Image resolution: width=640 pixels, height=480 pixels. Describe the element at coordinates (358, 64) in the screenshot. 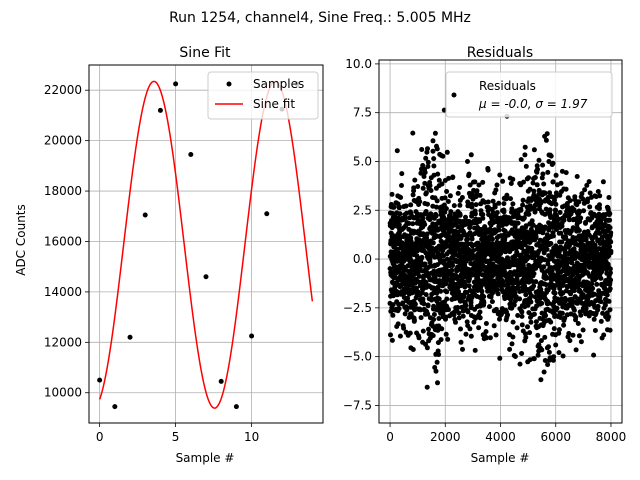

I see `residuals-ytick-label: 10.0` at that location.